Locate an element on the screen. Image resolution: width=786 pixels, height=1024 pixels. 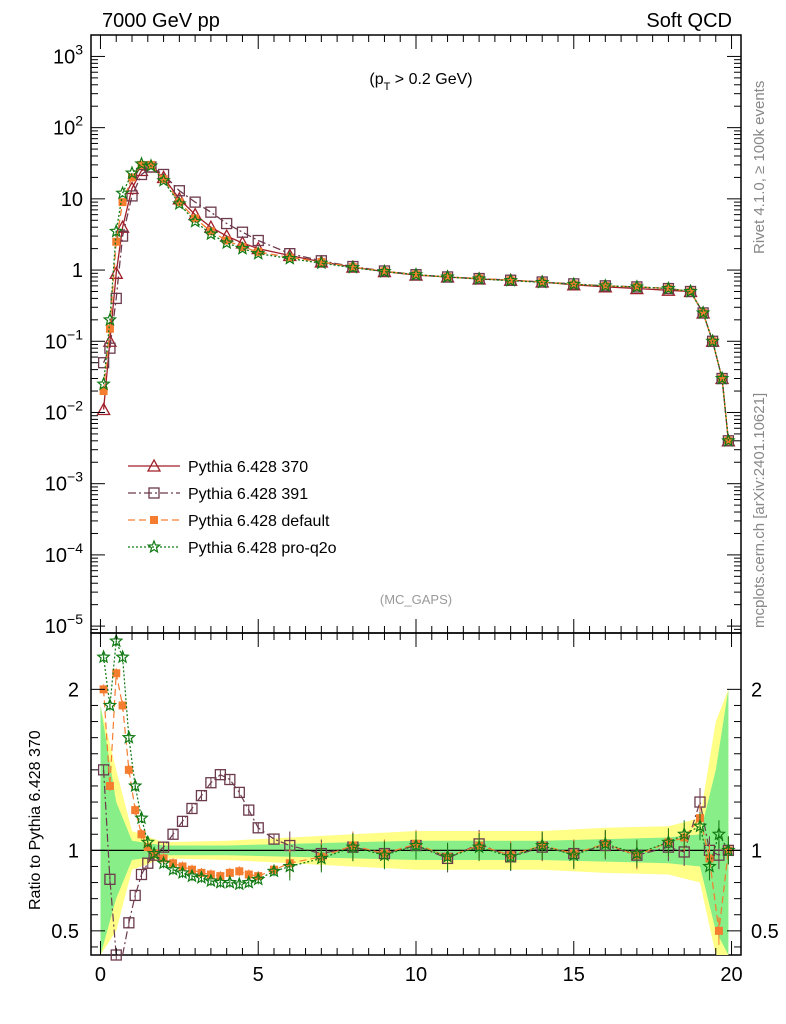
main-ytick-label: 10³ is located at coordinates (68, 54).